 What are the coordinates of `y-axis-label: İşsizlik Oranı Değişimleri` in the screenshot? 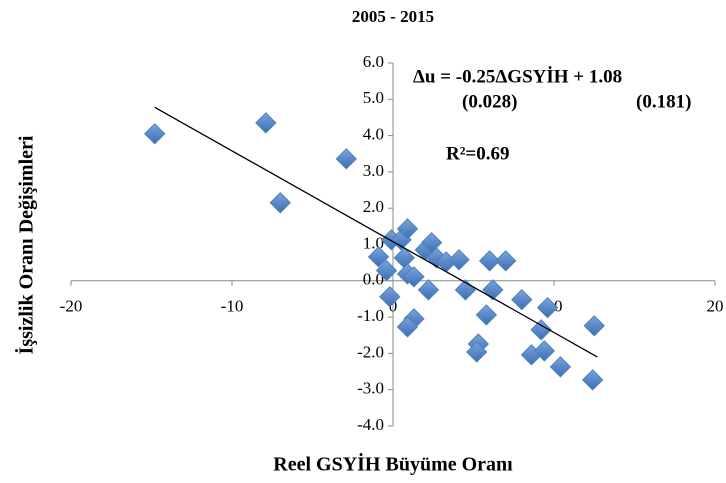 It's located at (26, 244).